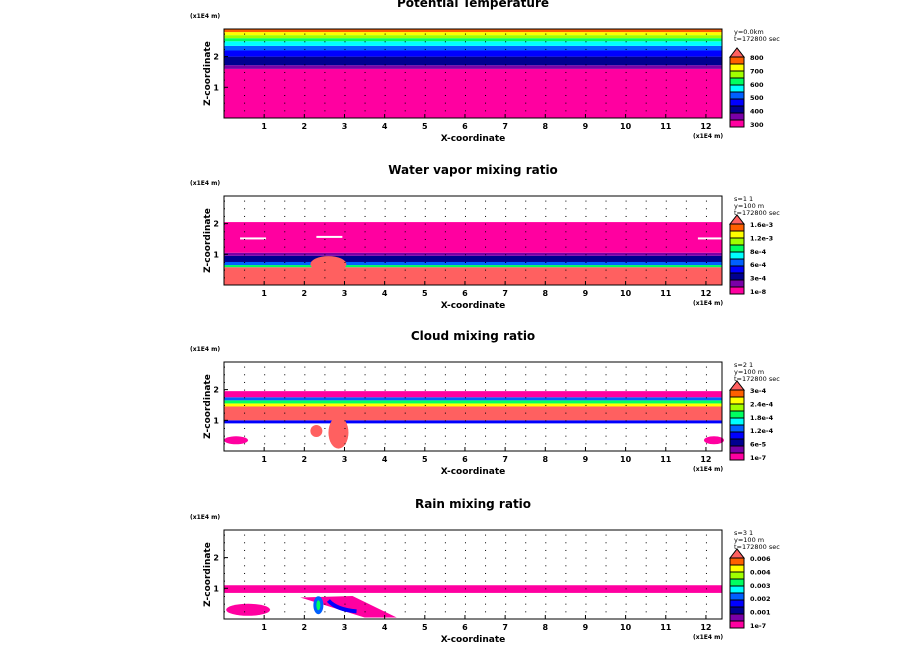 The height and width of the screenshot is (658, 904). What do you see at coordinates (305, 126) in the screenshot?
I see `x-tick-label: 2` at bounding box center [305, 126].